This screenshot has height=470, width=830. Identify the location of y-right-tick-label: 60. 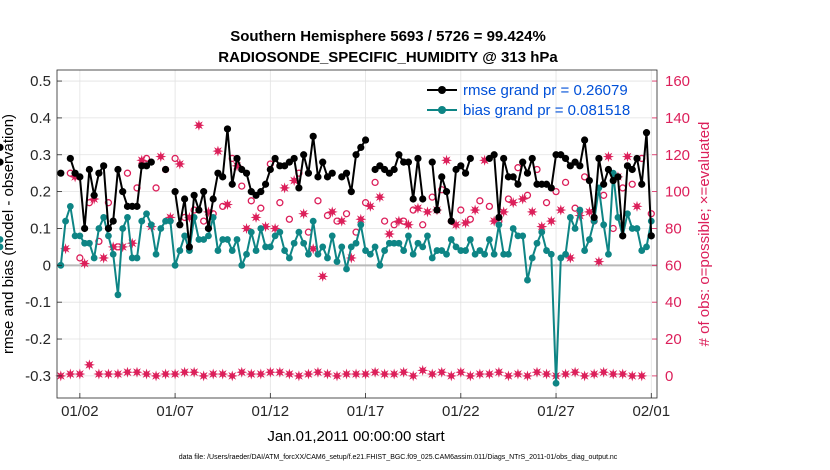
(673, 265).